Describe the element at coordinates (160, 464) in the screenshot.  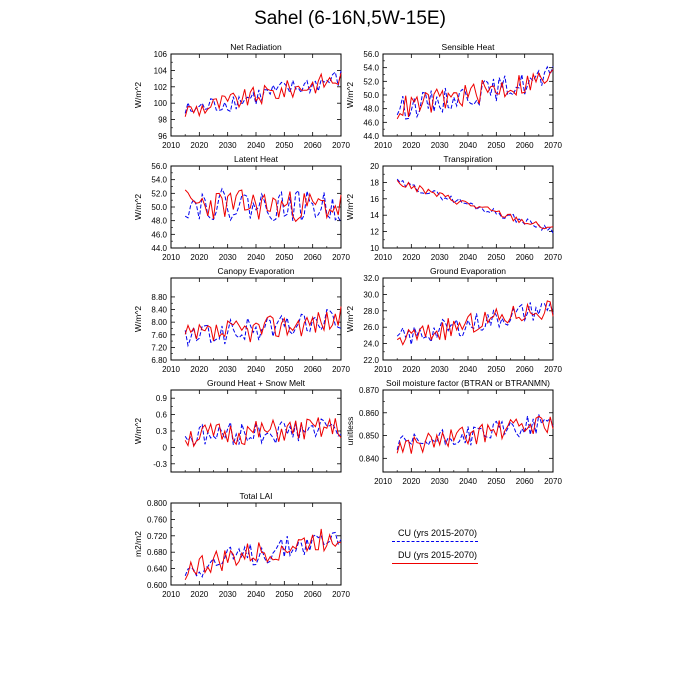
I see `y-tick-label: -0.3` at that location.